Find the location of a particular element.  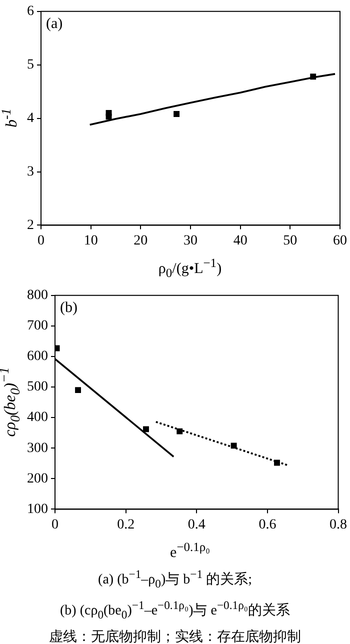

x-tick-label: 0.4 is located at coordinates (197, 524).